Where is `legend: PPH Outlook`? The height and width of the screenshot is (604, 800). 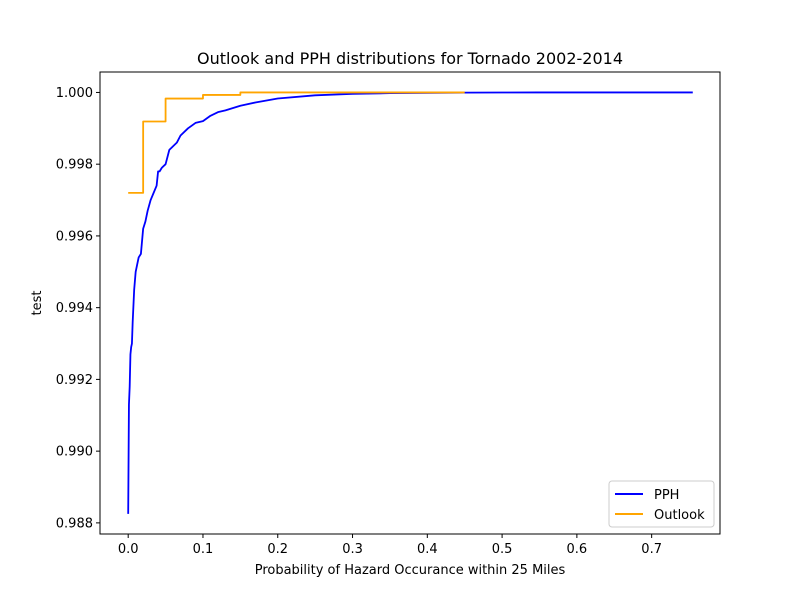
legend: PPH Outlook is located at coordinates (661, 504).